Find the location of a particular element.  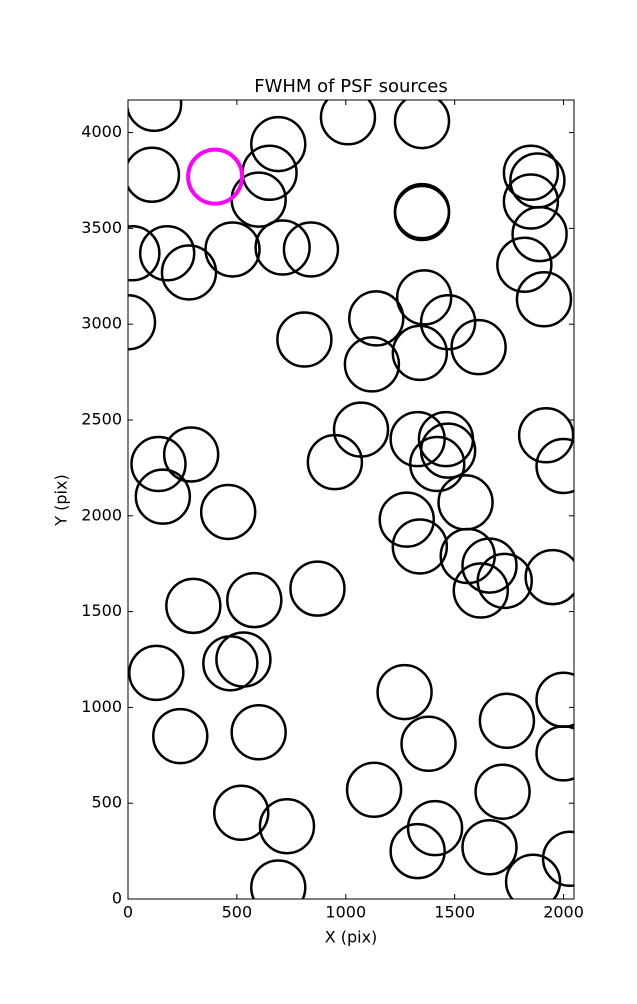

y-tick-label: 0 is located at coordinates (117, 898).